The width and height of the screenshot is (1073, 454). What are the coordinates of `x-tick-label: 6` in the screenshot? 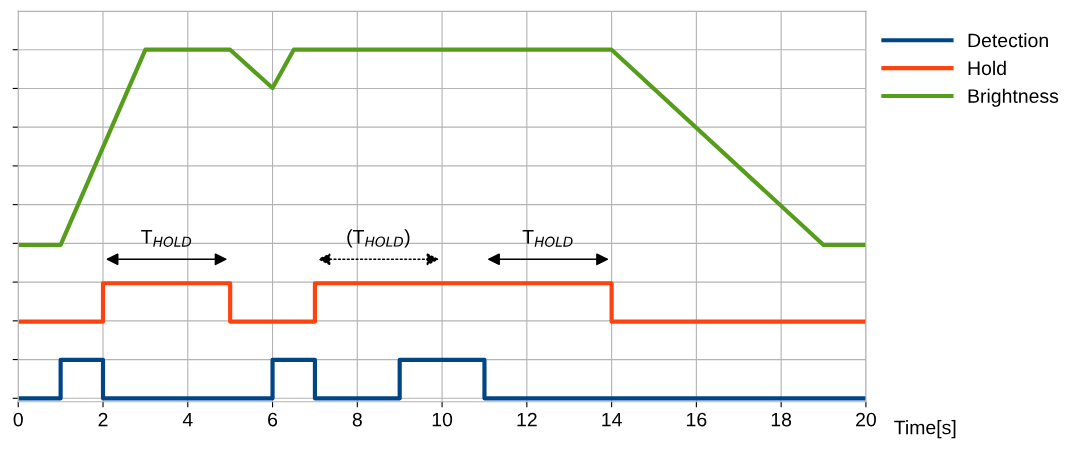 It's located at (273, 419).